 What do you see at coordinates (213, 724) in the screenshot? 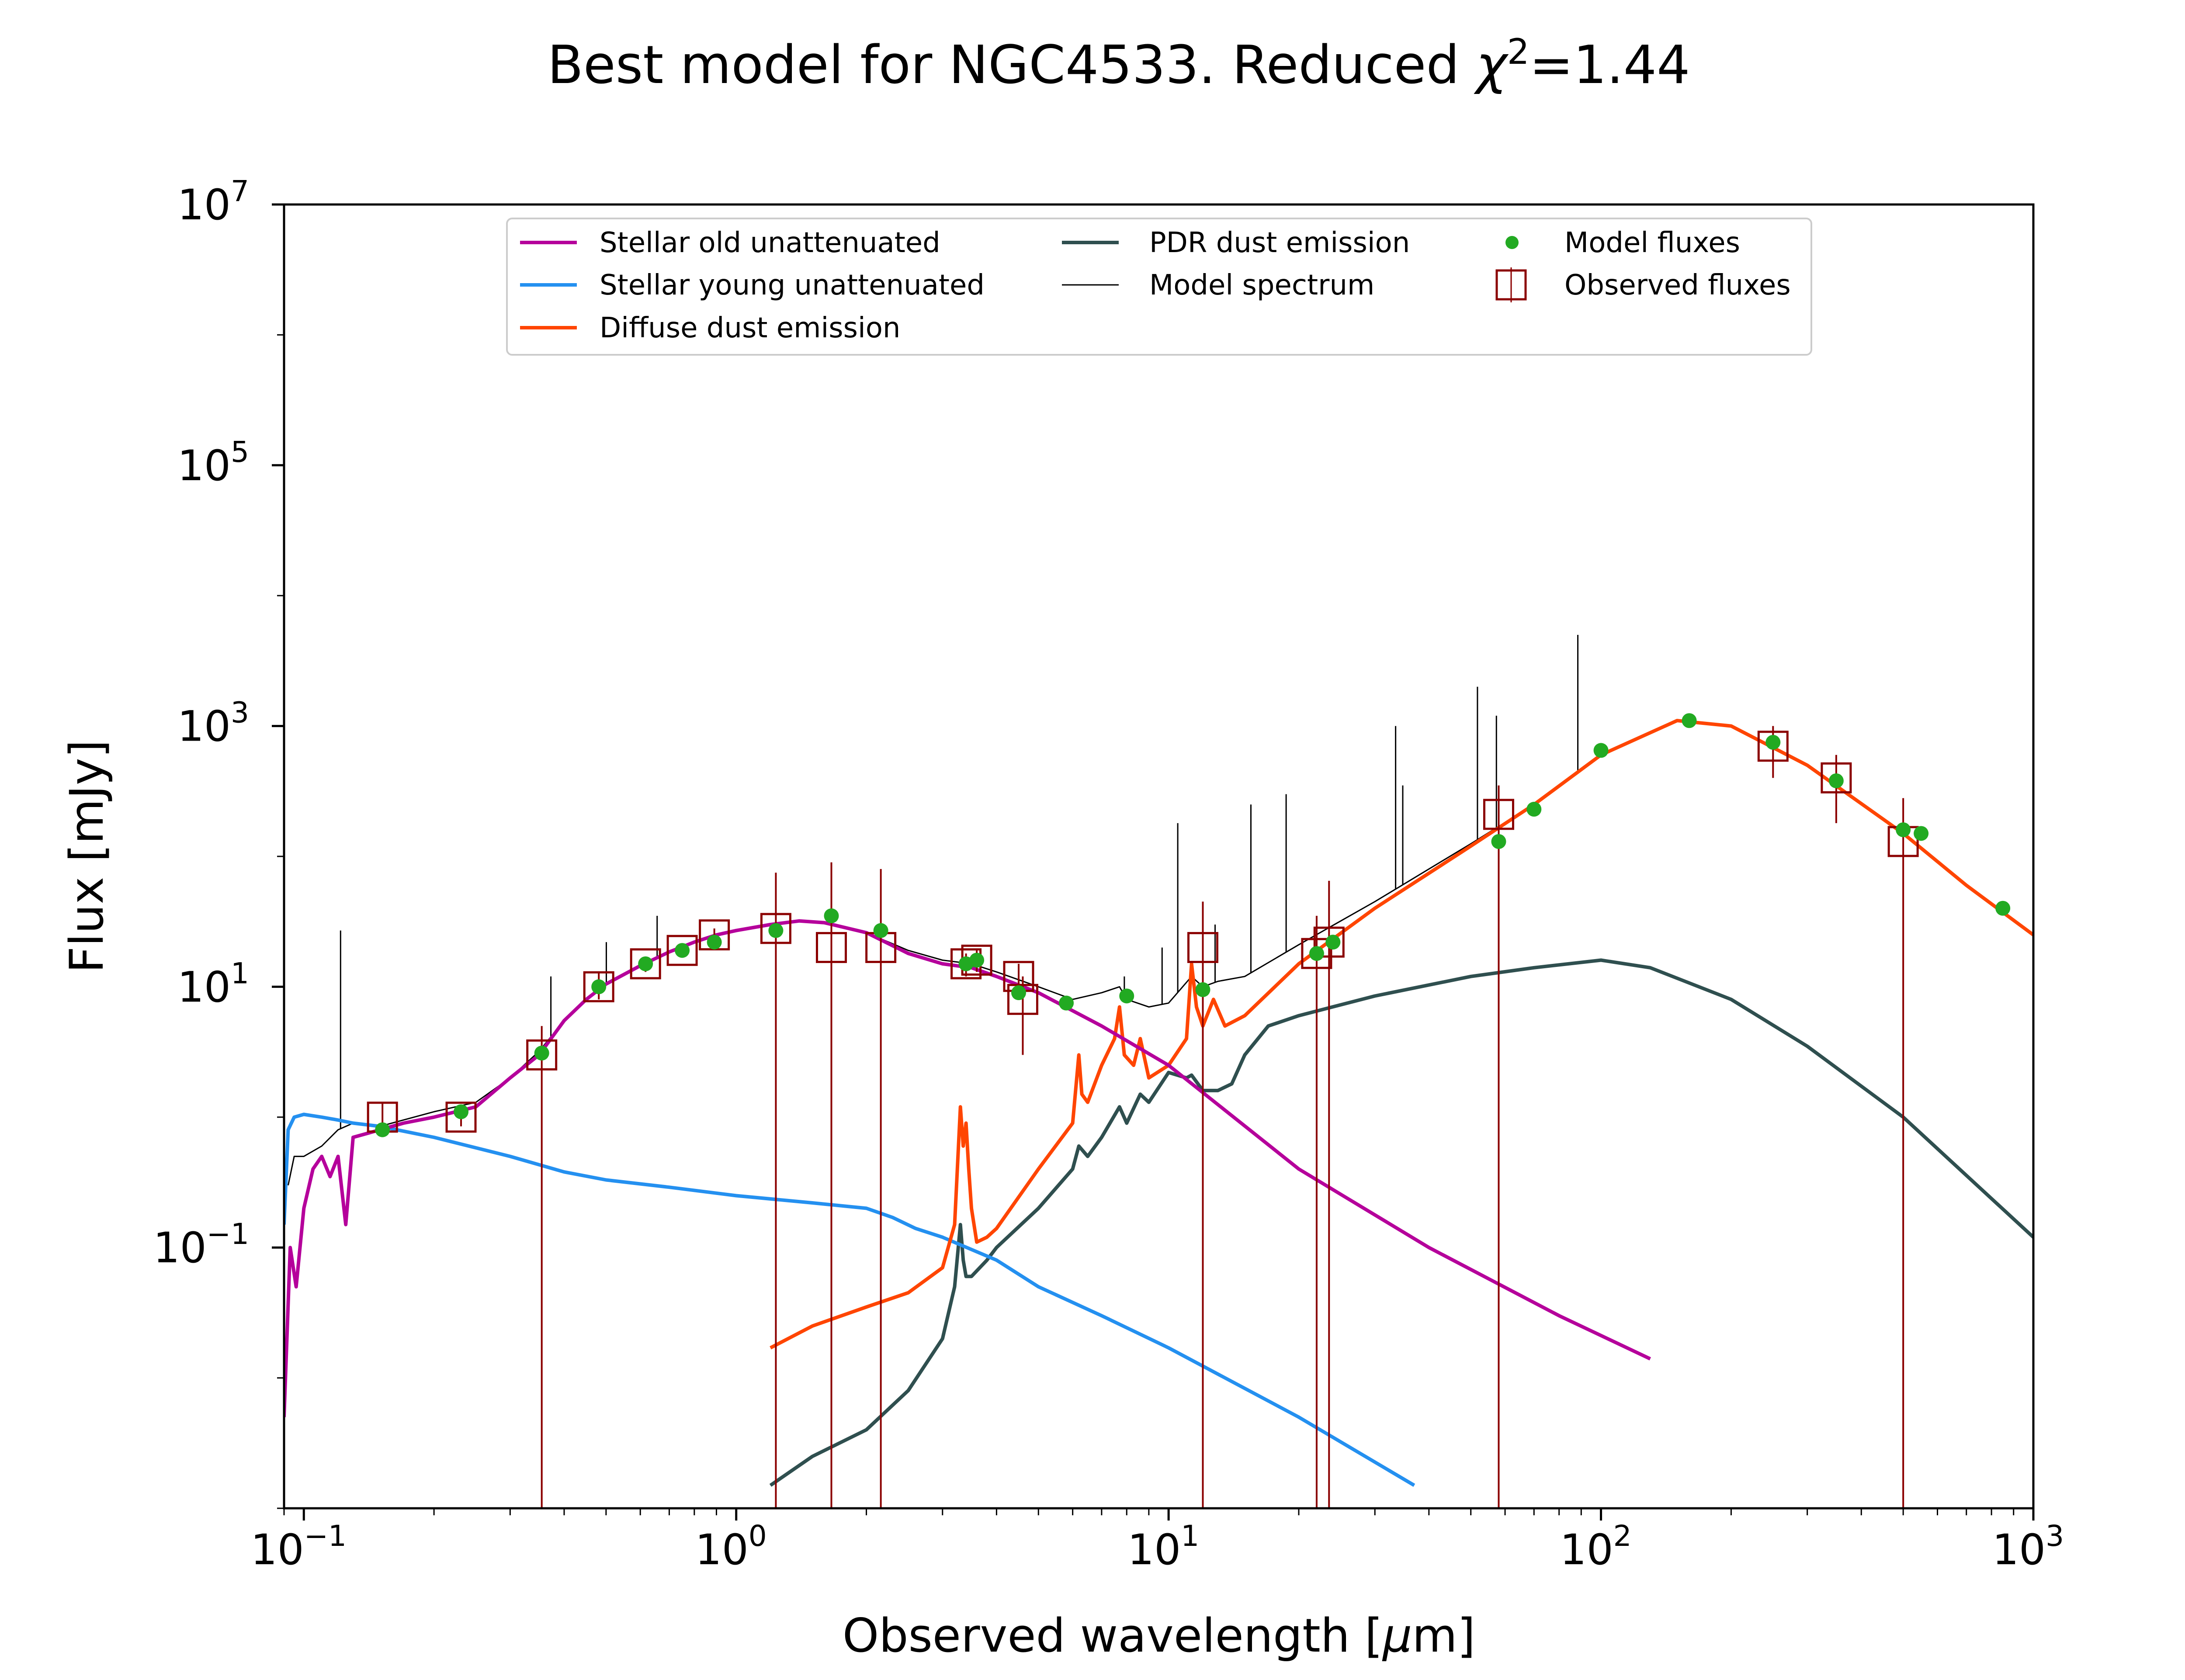
I see `y-tick-label-2: 10³` at bounding box center [213, 724].